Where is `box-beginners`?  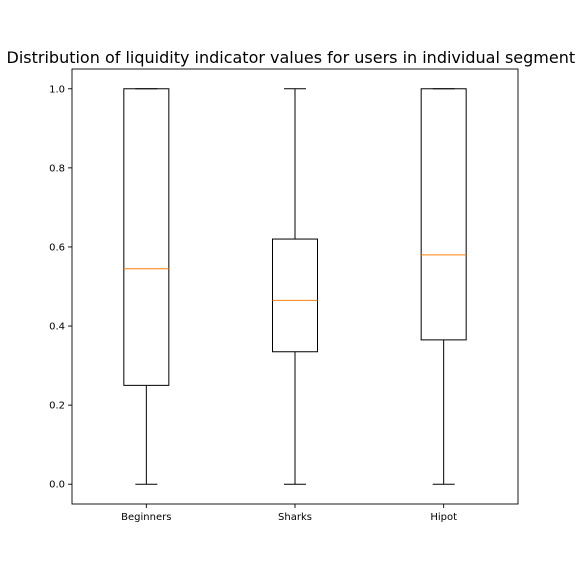
box-beginners is located at coordinates (146, 286).